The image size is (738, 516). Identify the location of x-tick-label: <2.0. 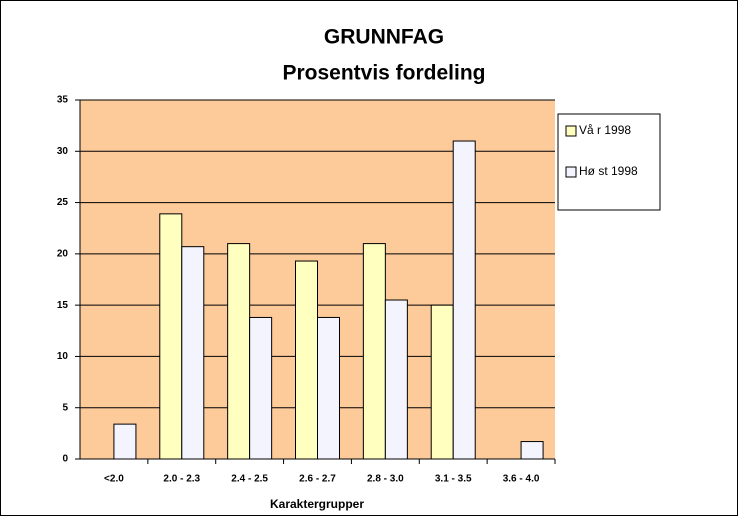
(114, 479).